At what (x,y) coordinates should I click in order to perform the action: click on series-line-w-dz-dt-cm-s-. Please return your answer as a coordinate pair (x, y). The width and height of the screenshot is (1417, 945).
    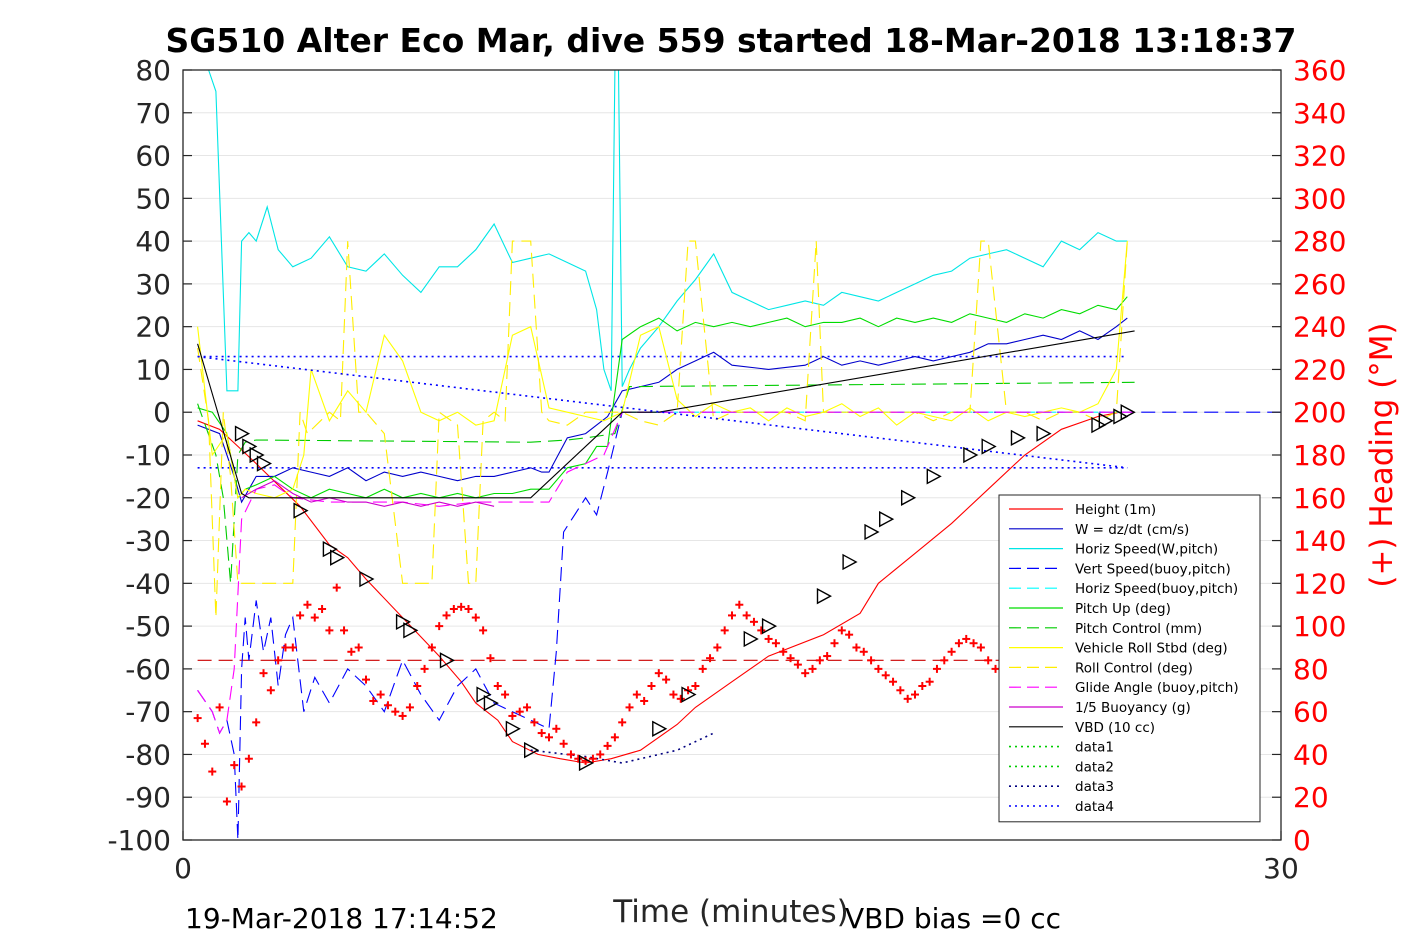
    Looking at the image, I should click on (662, 410).